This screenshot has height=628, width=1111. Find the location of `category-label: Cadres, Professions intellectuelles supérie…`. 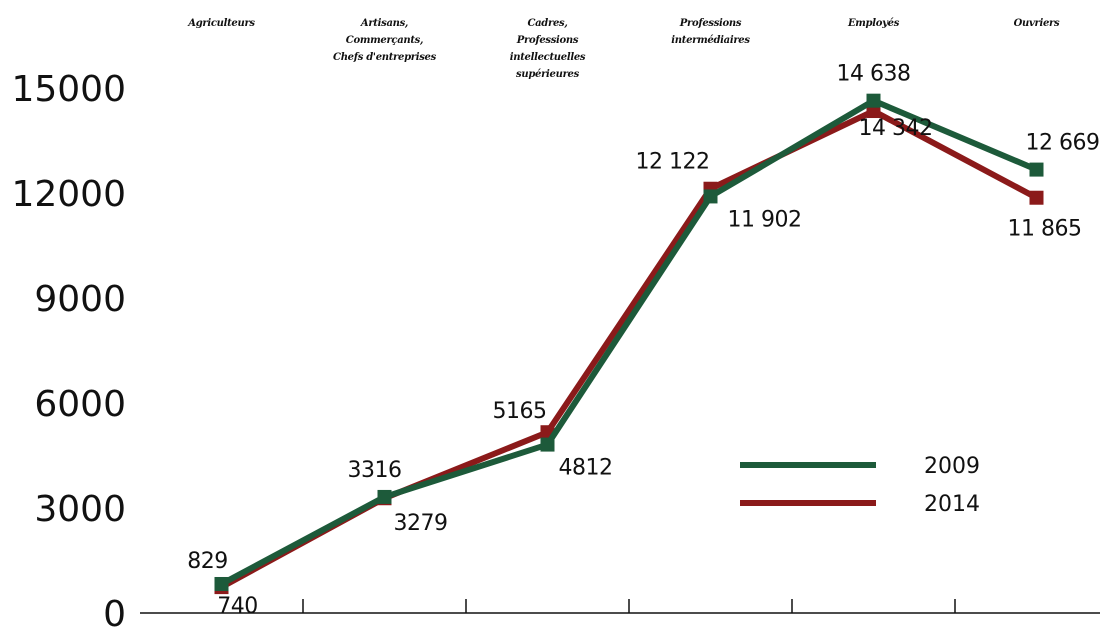

category-label: Cadres, Professions intellectuelles supérie… is located at coordinates (548, 49).